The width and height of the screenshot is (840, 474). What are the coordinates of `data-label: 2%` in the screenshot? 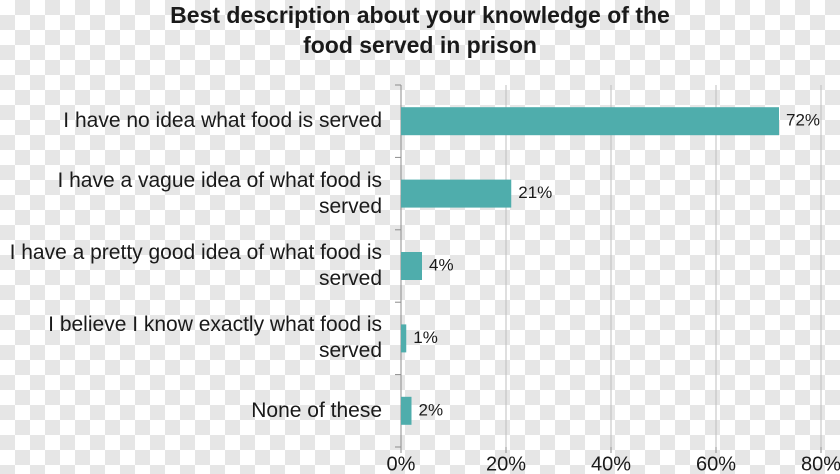 It's located at (431, 409).